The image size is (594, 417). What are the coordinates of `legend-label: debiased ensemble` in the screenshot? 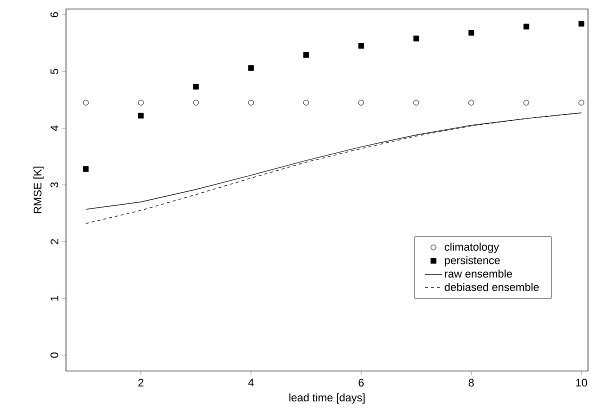 It's located at (491, 287).